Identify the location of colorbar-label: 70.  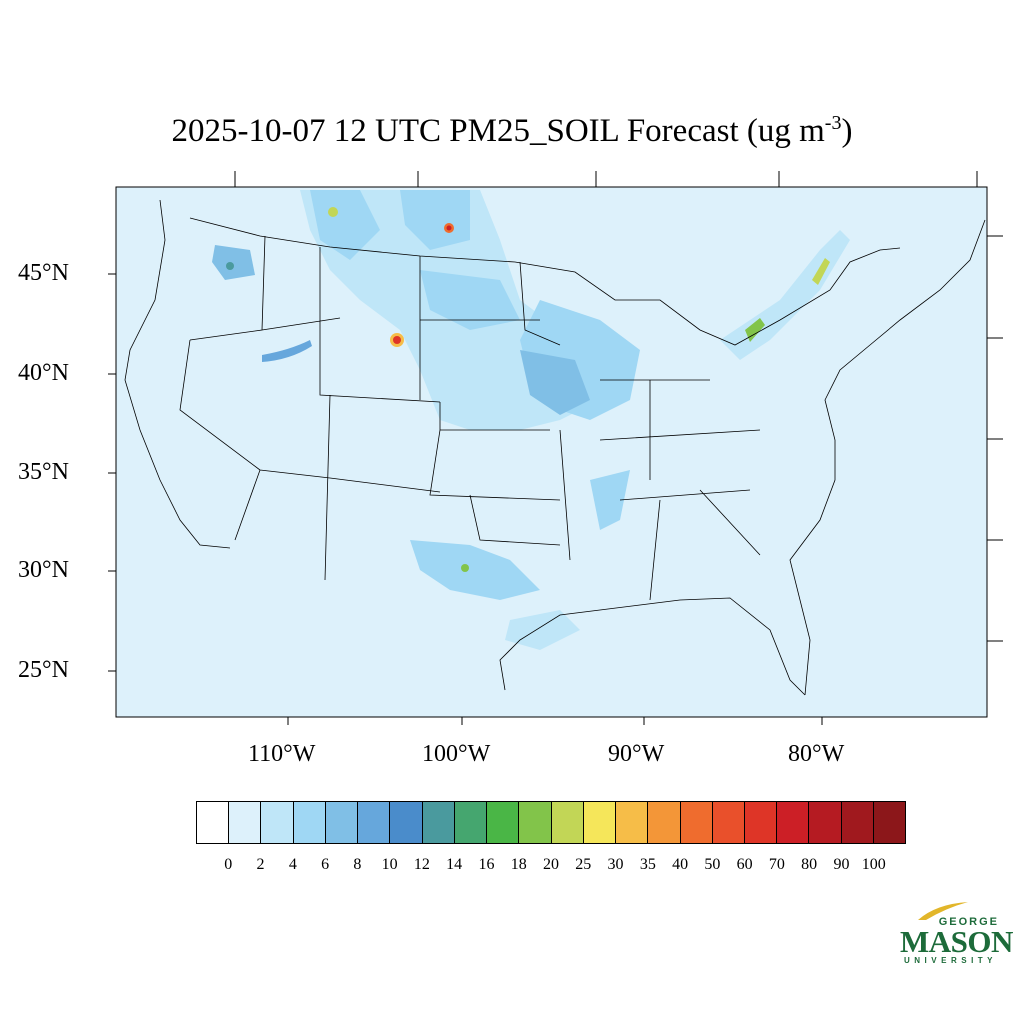
(776, 864).